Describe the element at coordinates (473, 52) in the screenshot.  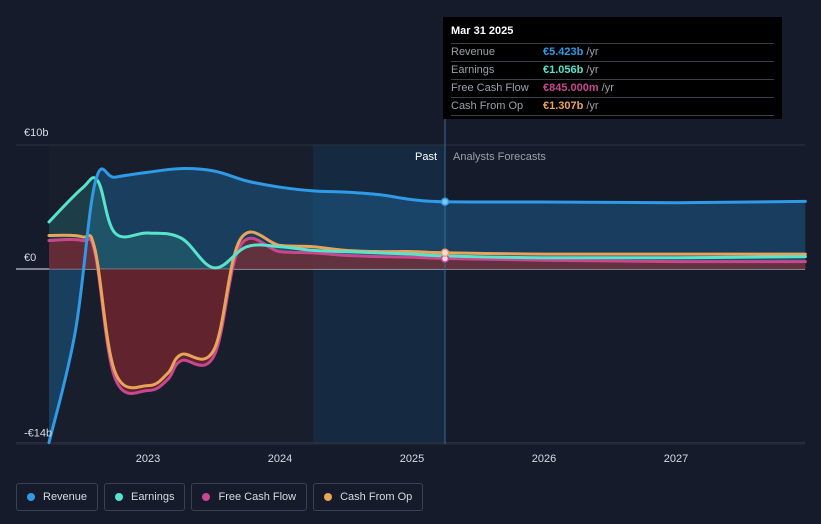
I see `tooltip-label: Revenue` at that location.